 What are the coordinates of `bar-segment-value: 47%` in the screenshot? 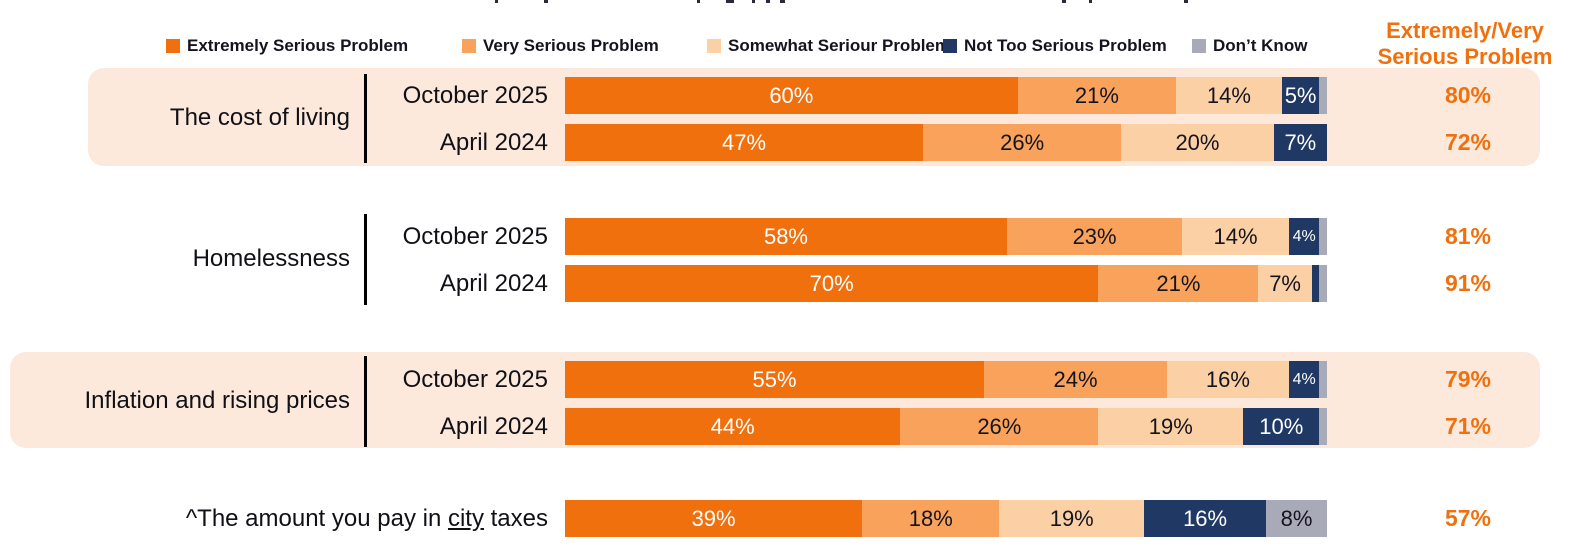 It's located at (744, 142).